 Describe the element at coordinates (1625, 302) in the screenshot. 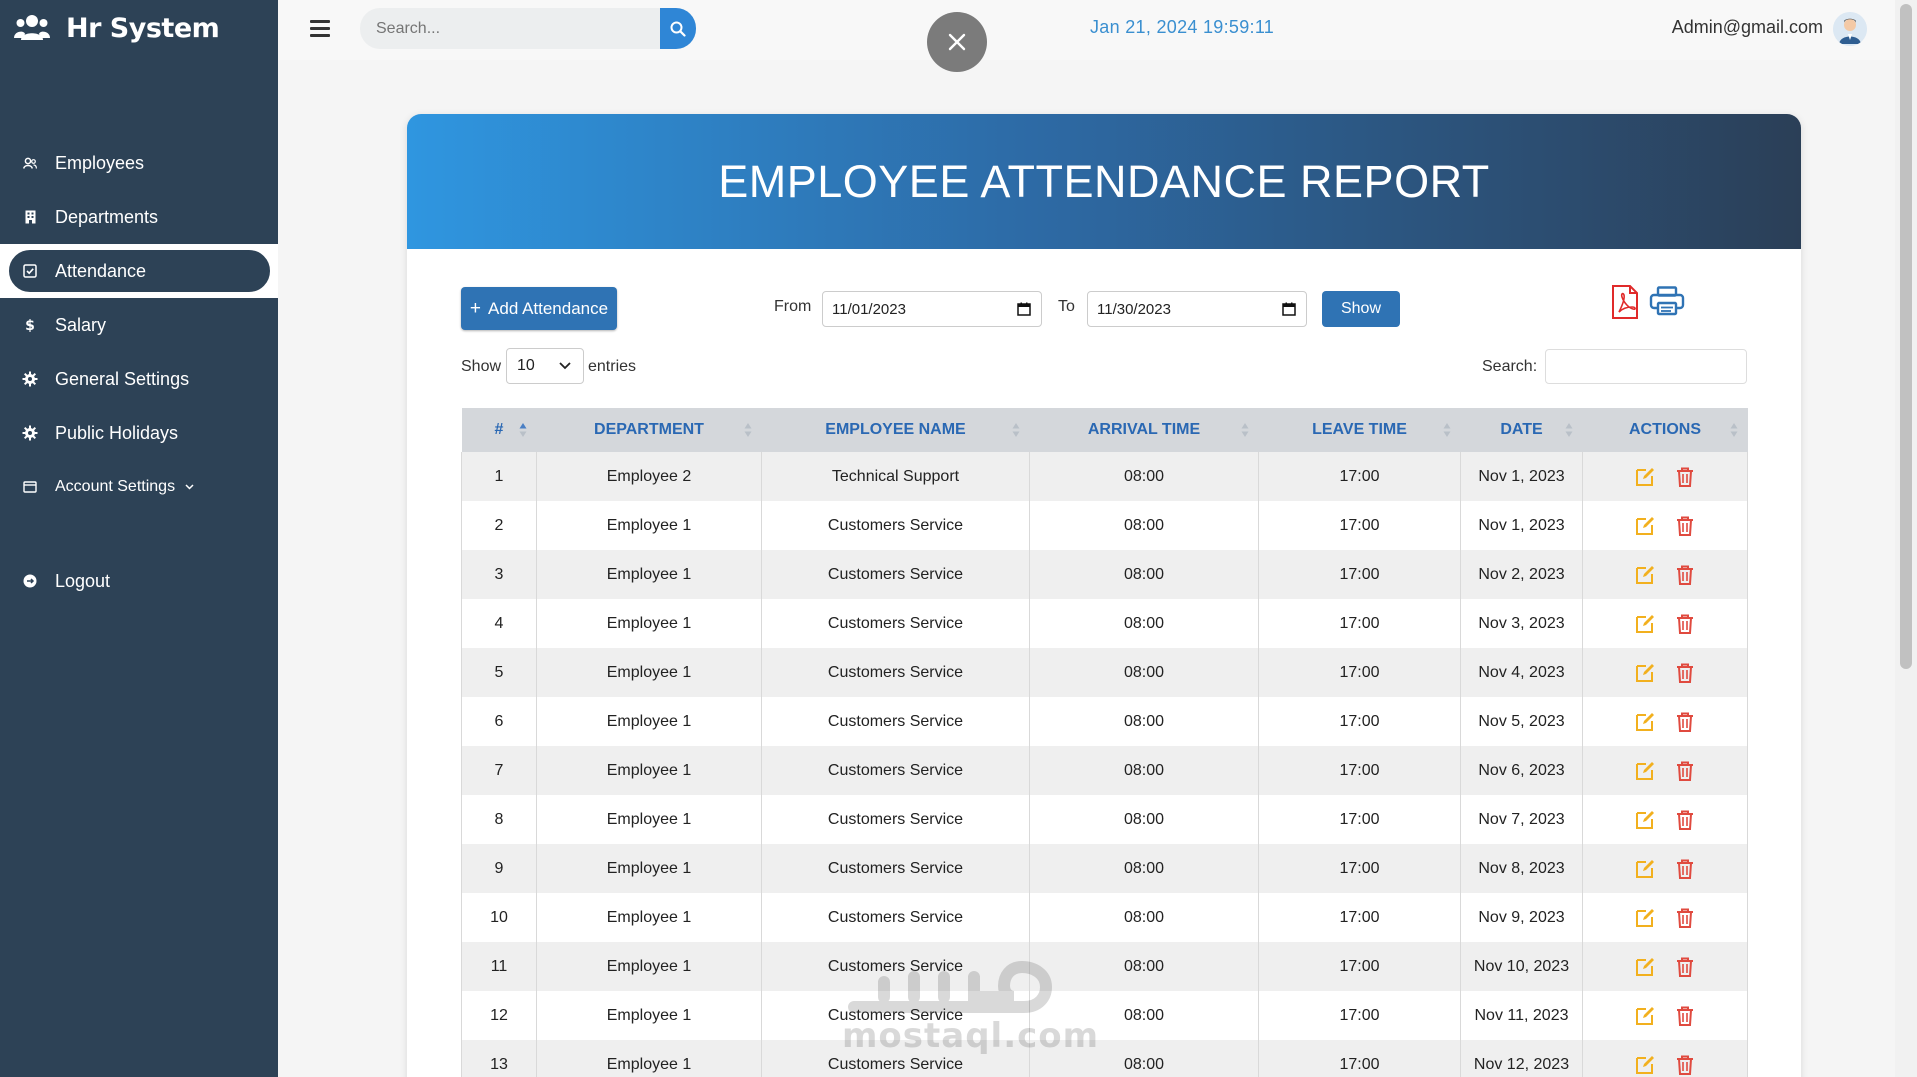

I see `pdf-export-icon` at that location.